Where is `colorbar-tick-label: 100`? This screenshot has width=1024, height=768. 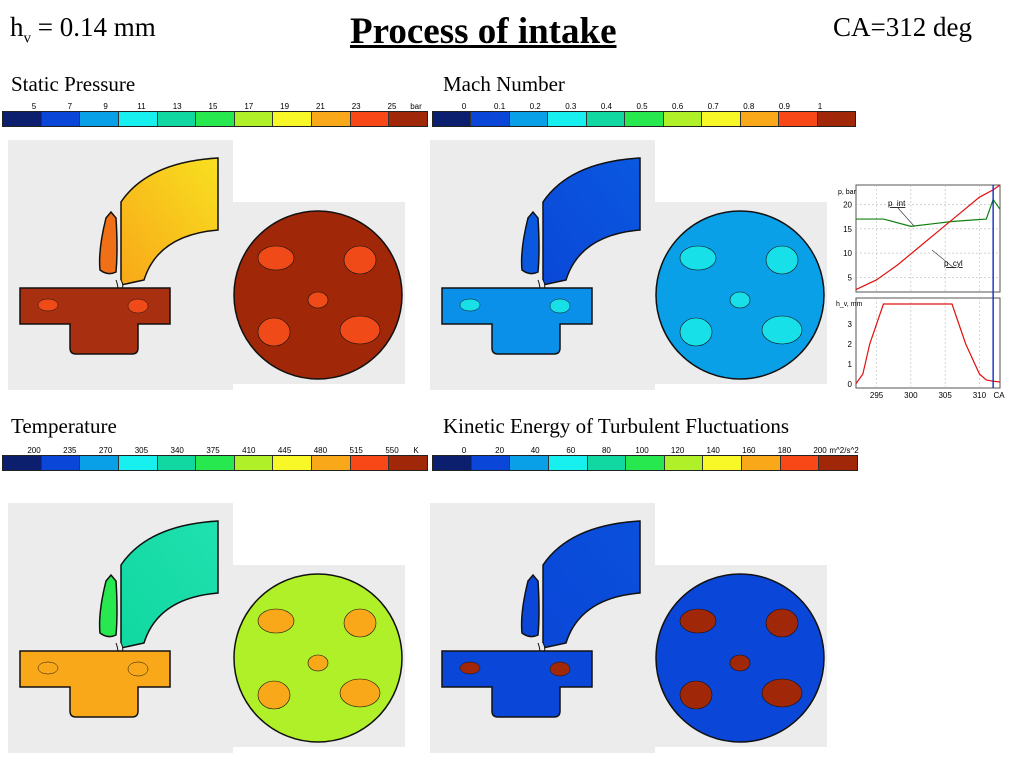
colorbar-tick-label: 100 is located at coordinates (642, 450).